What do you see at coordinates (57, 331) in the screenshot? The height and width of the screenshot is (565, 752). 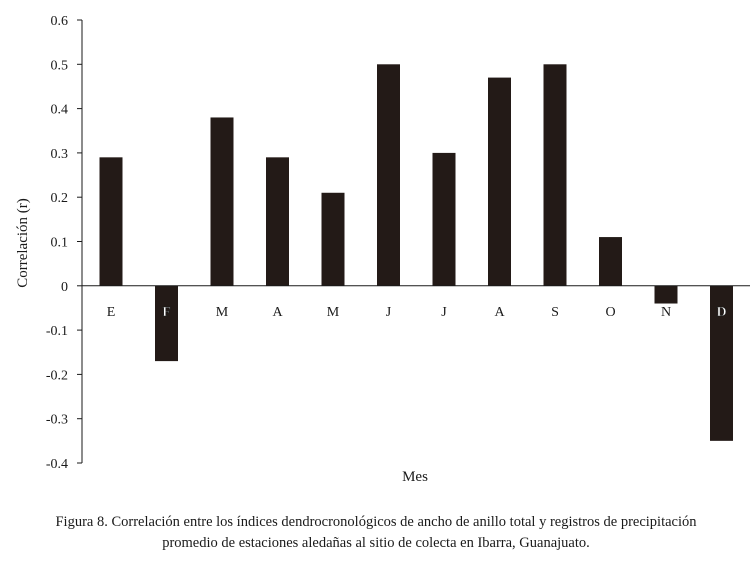 I see `y-tick-label: -0.1` at bounding box center [57, 331].